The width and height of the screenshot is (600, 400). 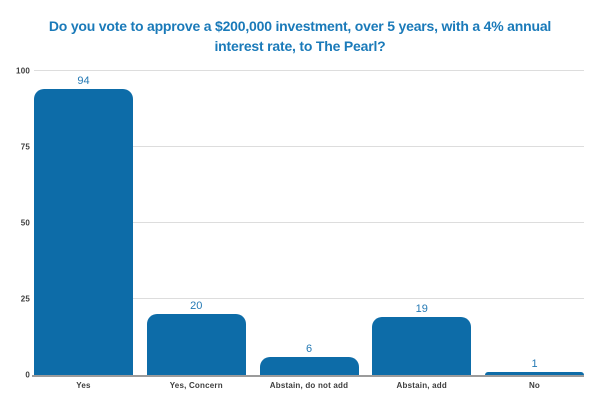 I want to click on y-axis-tick-label: 100, so click(x=23, y=71).